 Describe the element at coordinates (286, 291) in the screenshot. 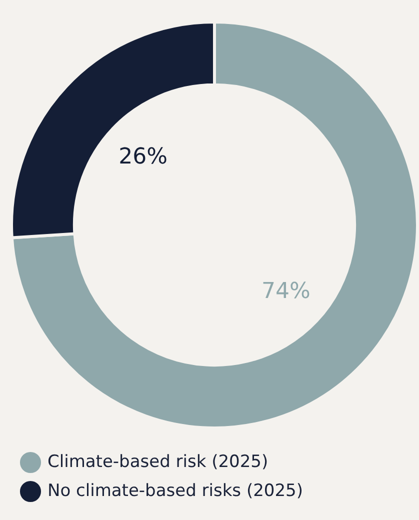

I see `data-label: 74%` at that location.